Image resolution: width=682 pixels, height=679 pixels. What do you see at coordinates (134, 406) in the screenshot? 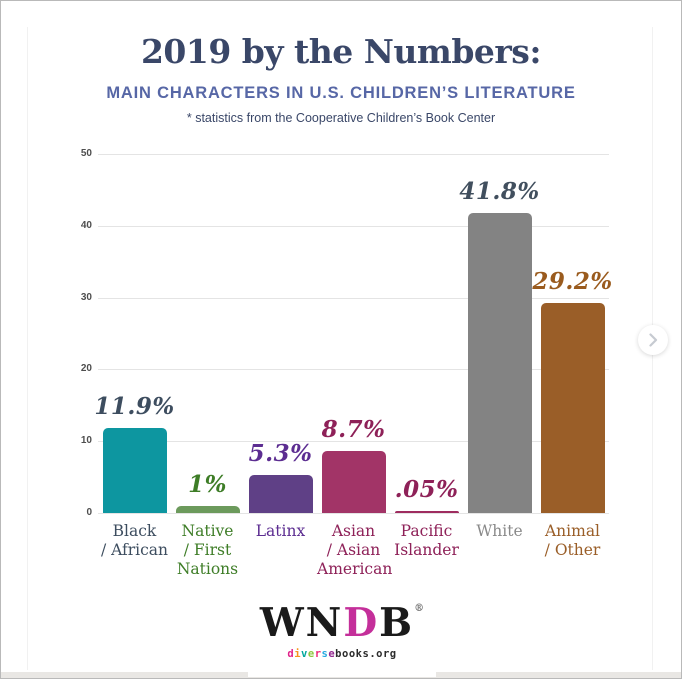
I see `value-label-black-african: 11.9%` at bounding box center [134, 406].